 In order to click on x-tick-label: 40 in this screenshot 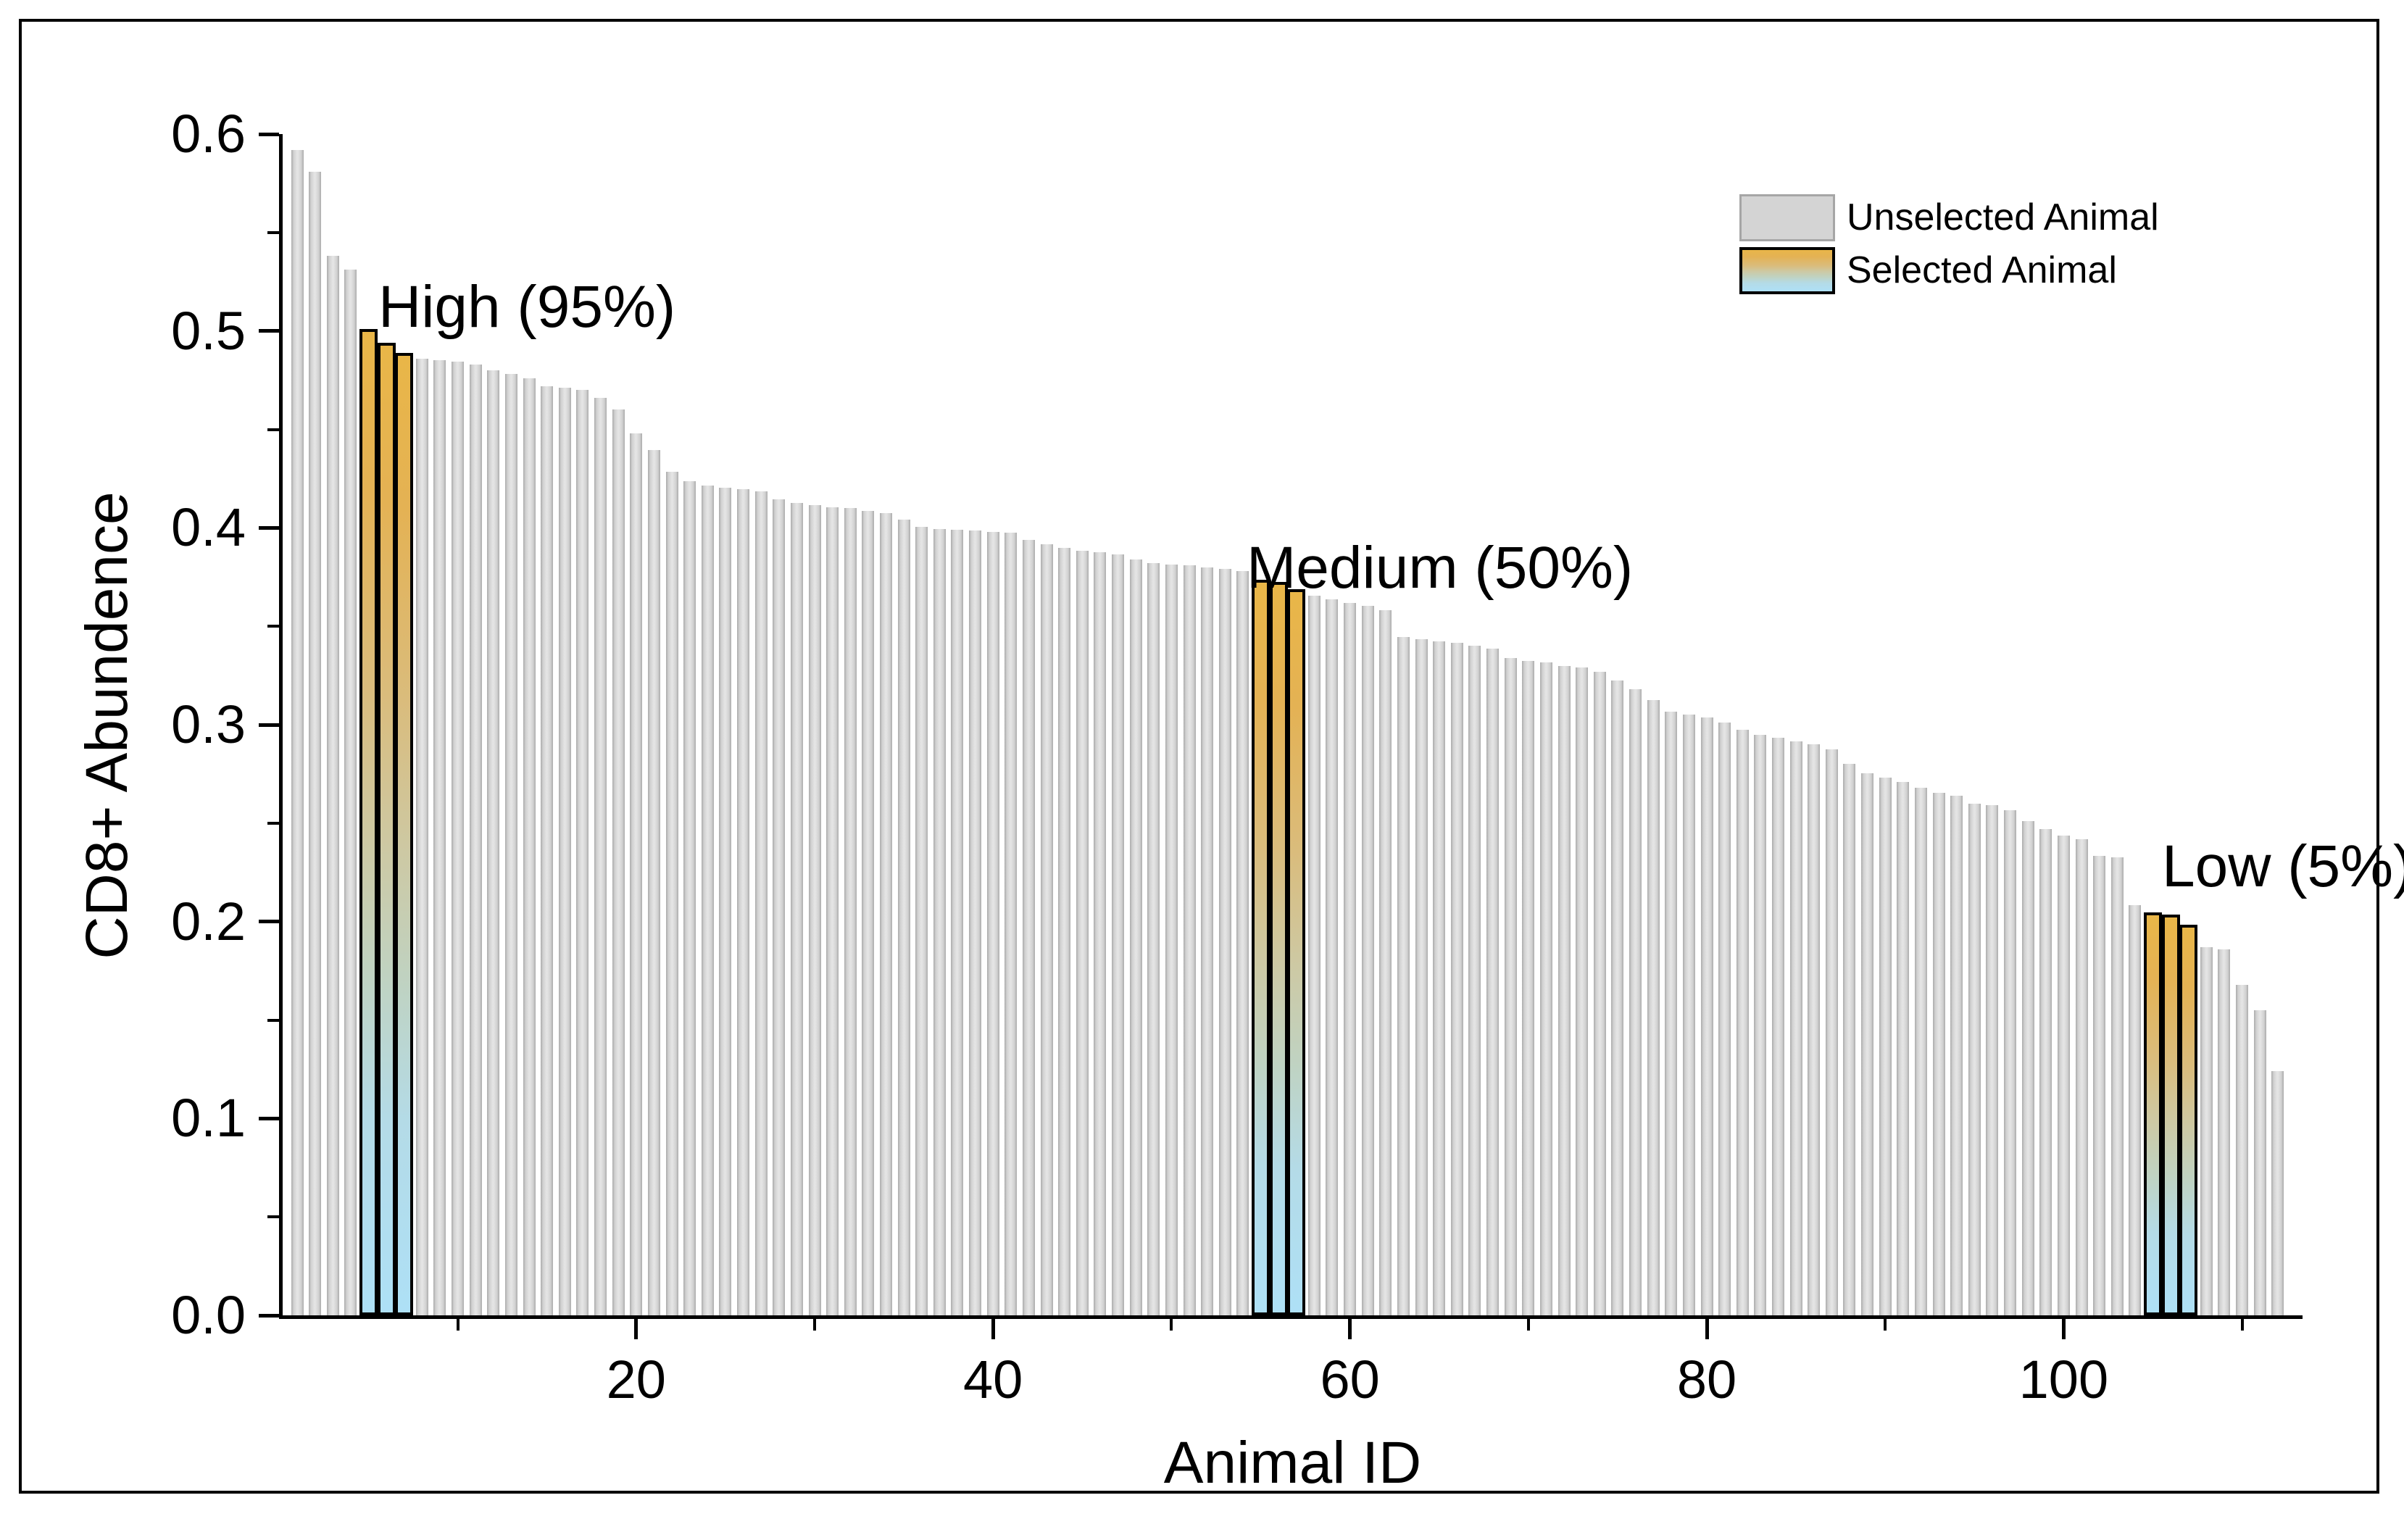, I will do `click(993, 1380)`.